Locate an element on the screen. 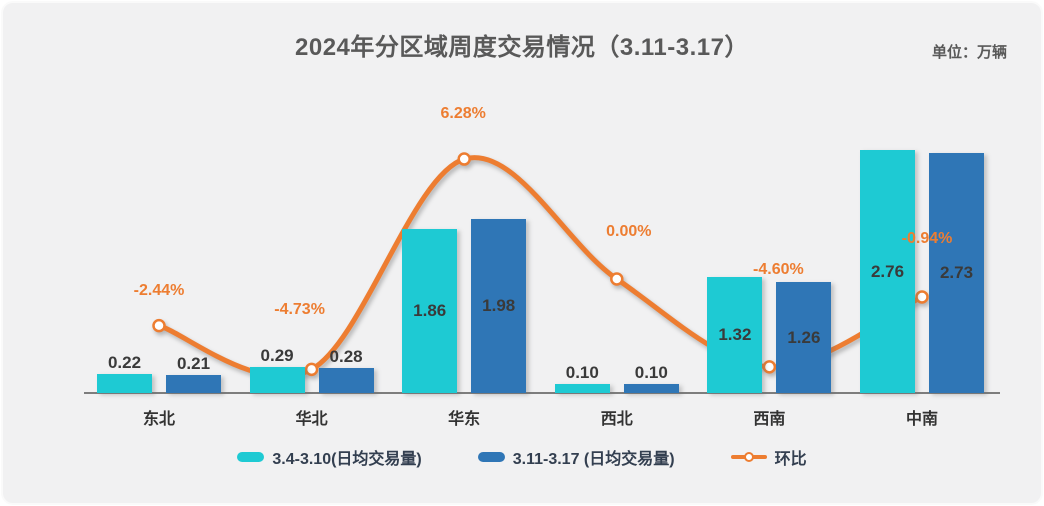  ratio-label-西北: 0.00% is located at coordinates (629, 231).